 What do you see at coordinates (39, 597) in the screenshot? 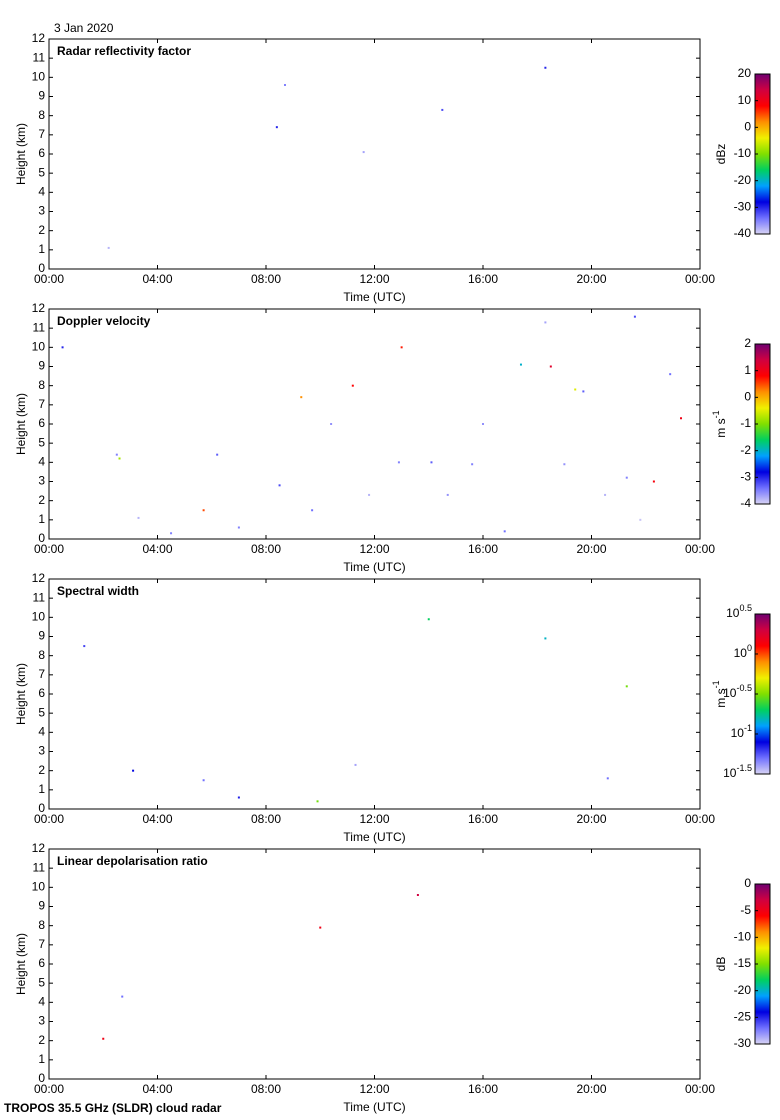
I see `y-tick-label: 11` at bounding box center [39, 597].